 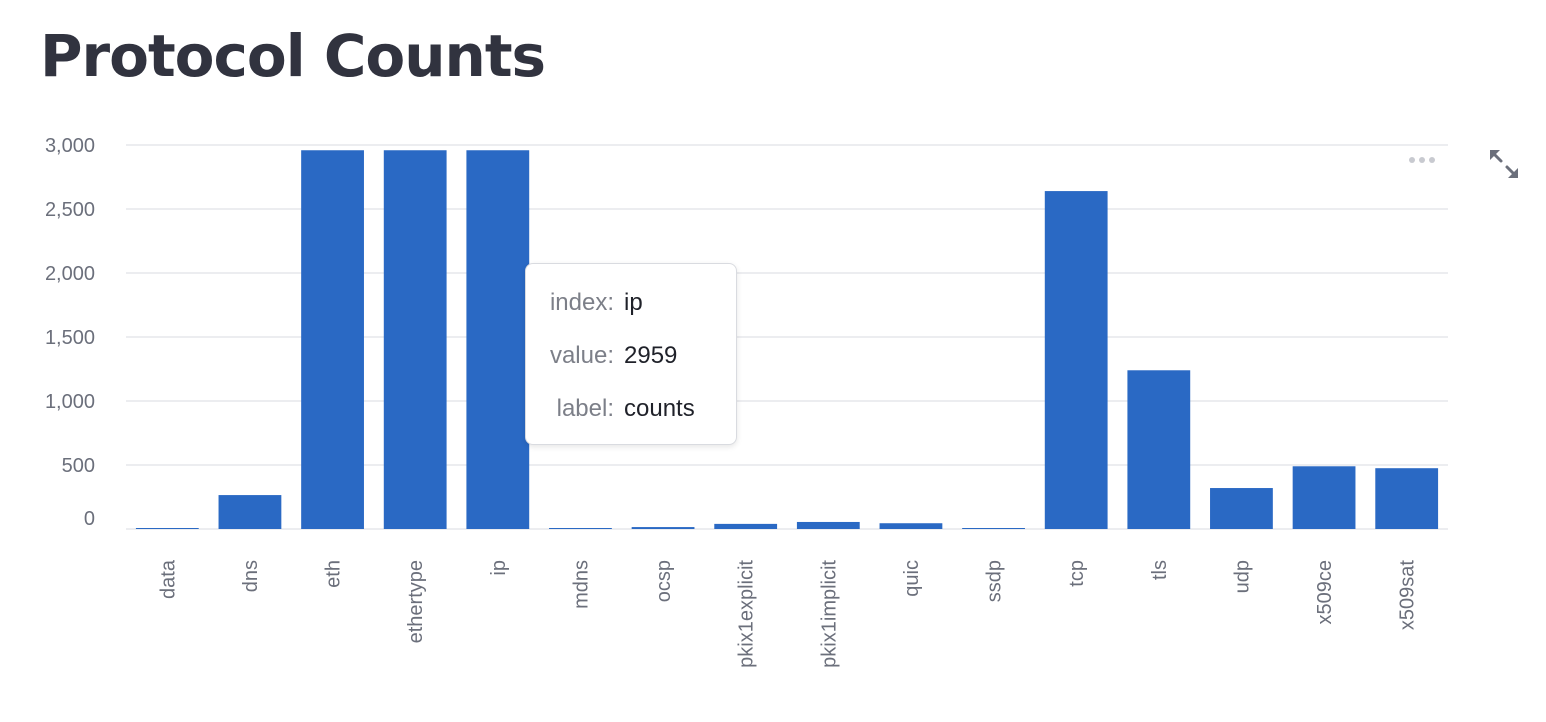 I want to click on tooltip-value: 2959, so click(x=651, y=355).